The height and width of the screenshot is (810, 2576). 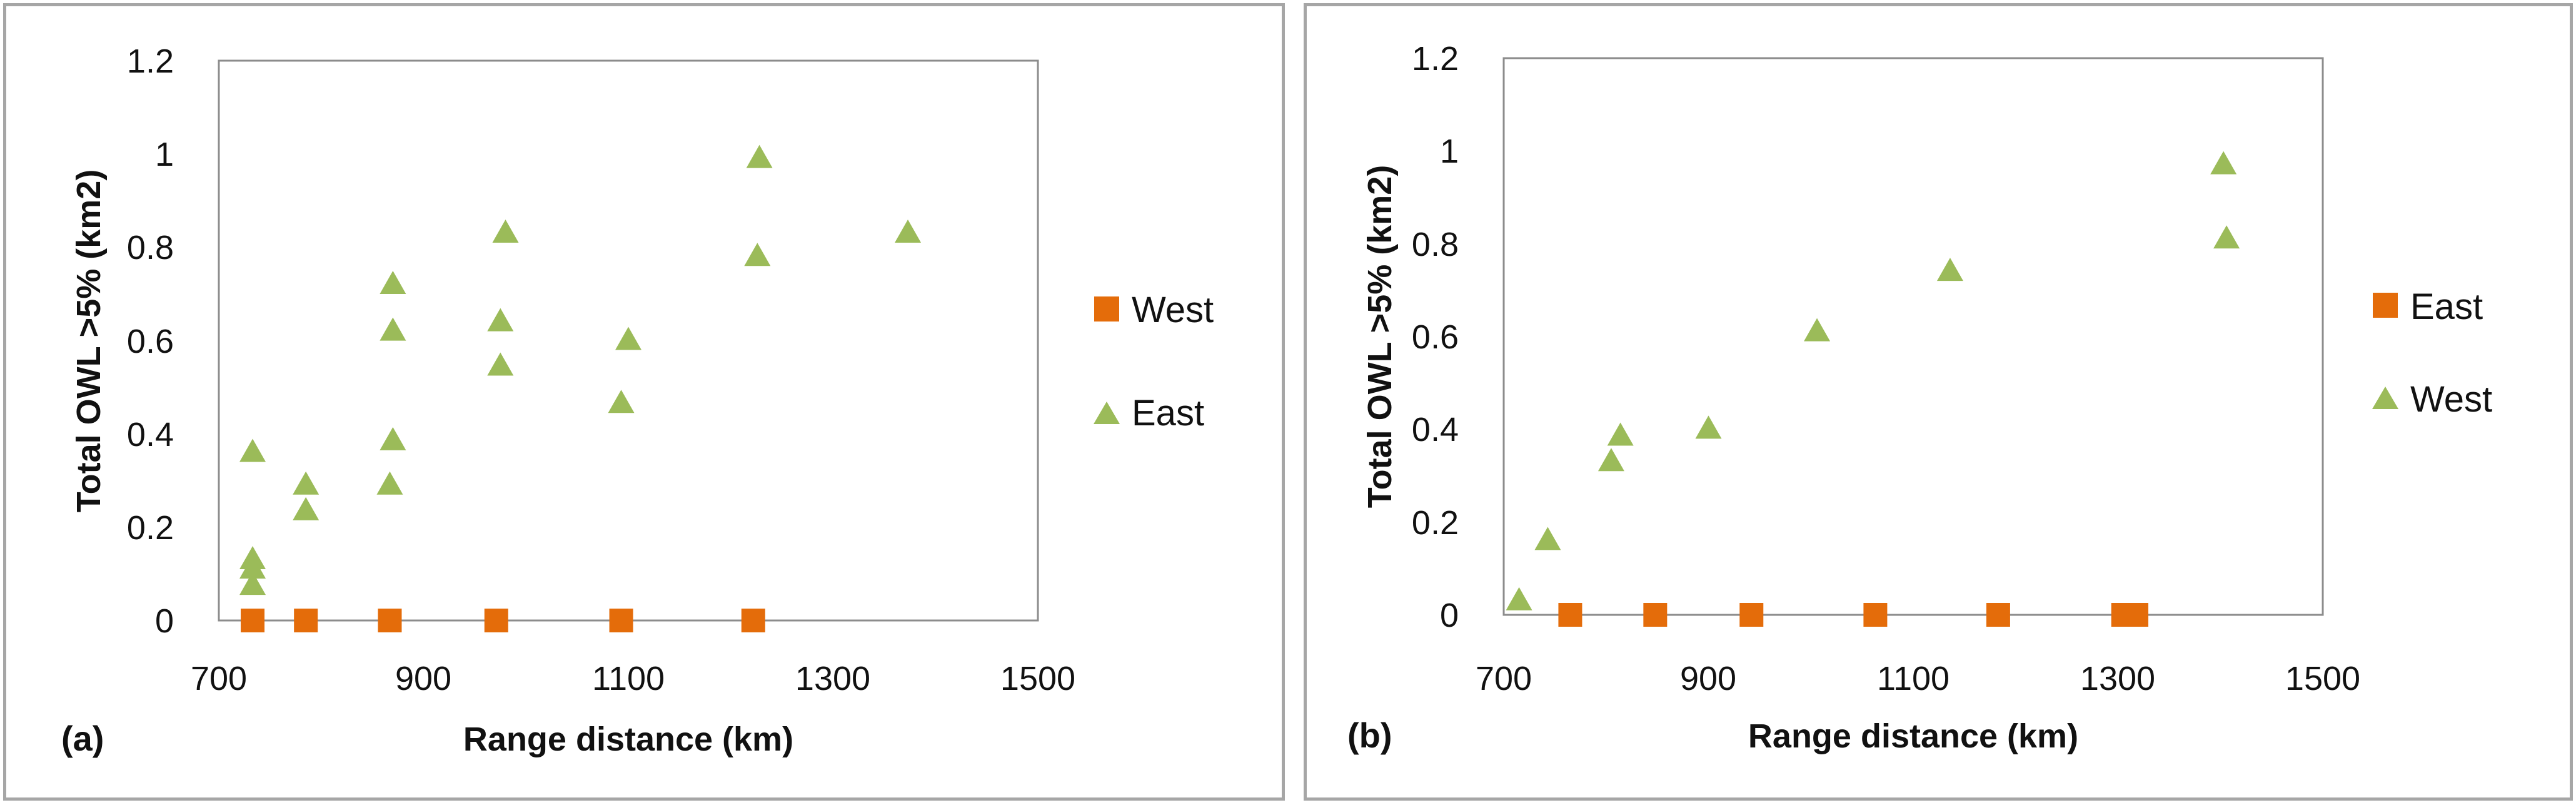 What do you see at coordinates (150, 434) in the screenshot?
I see `chart-a-ytick-2: 0.4` at bounding box center [150, 434].